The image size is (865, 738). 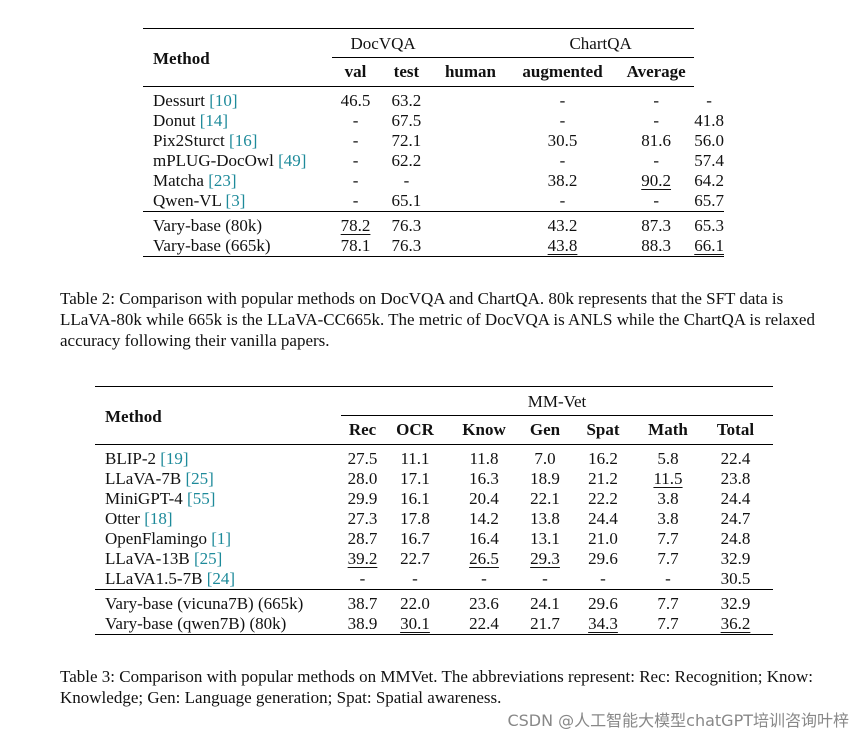 I want to click on table-cell: 11.5, so click(x=668, y=478).